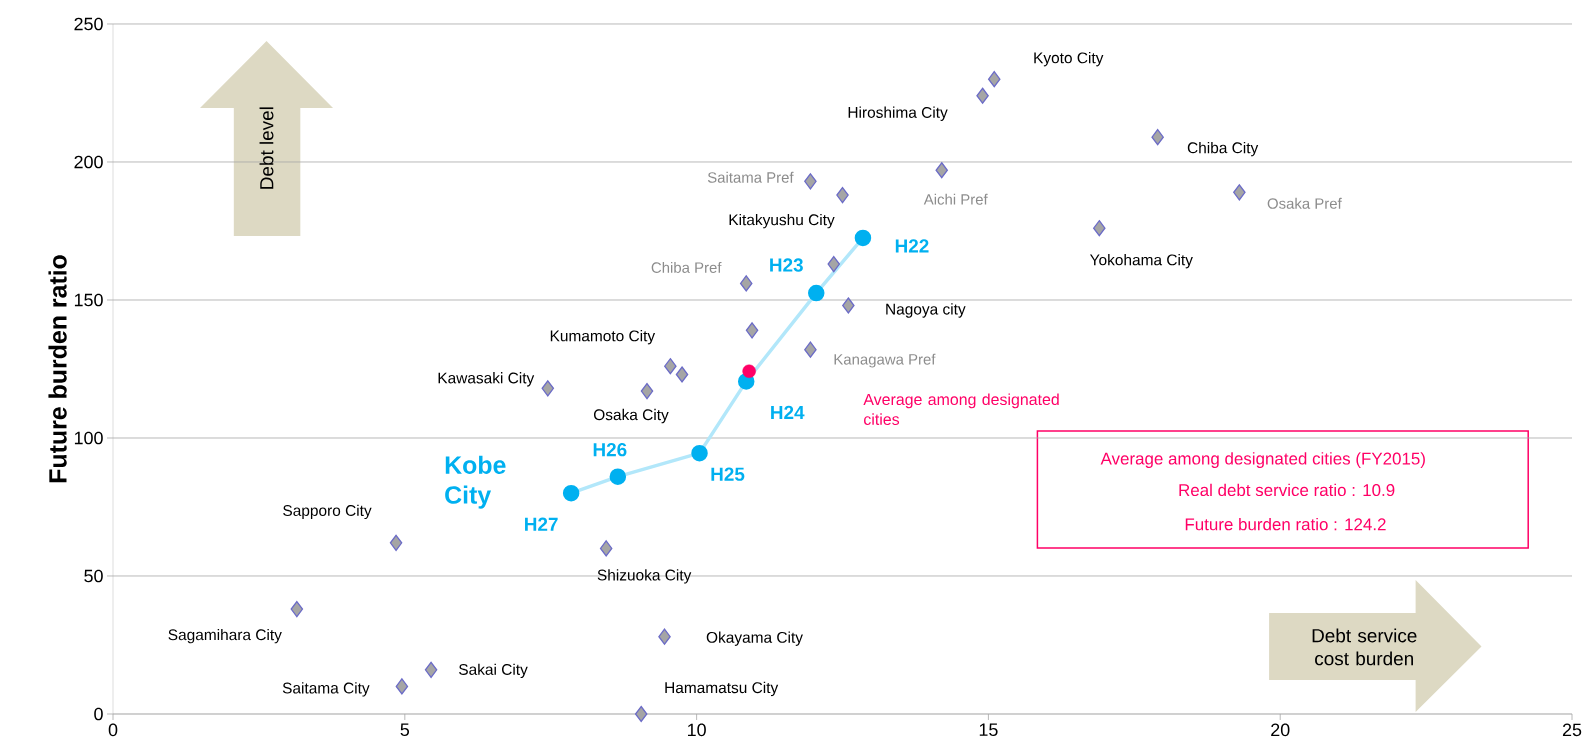  I want to click on annotation: Okayama City, so click(754, 638).